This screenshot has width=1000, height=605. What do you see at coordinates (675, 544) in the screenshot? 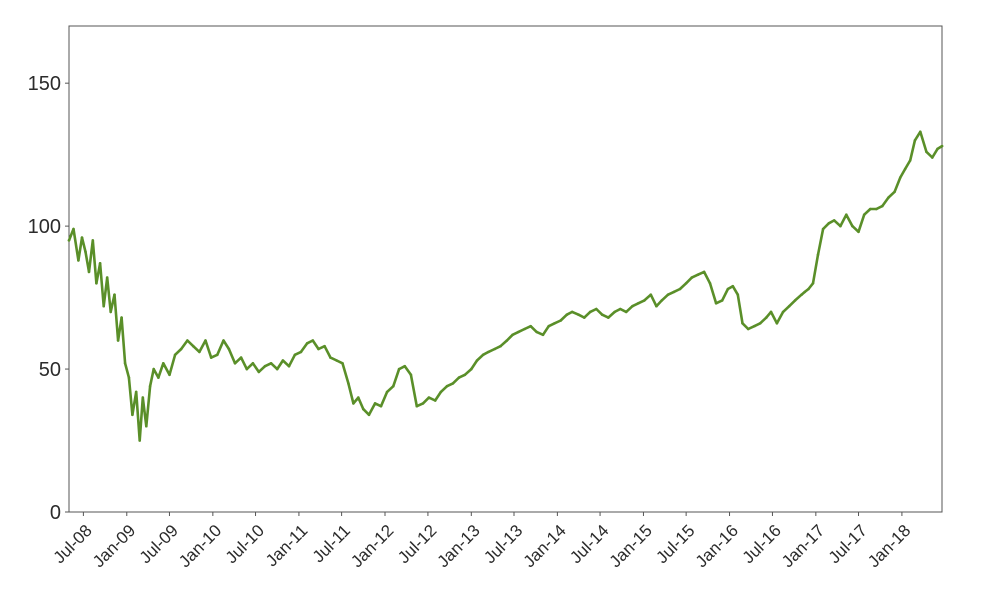
I see `x-tick-label: Jul-15` at bounding box center [675, 544].